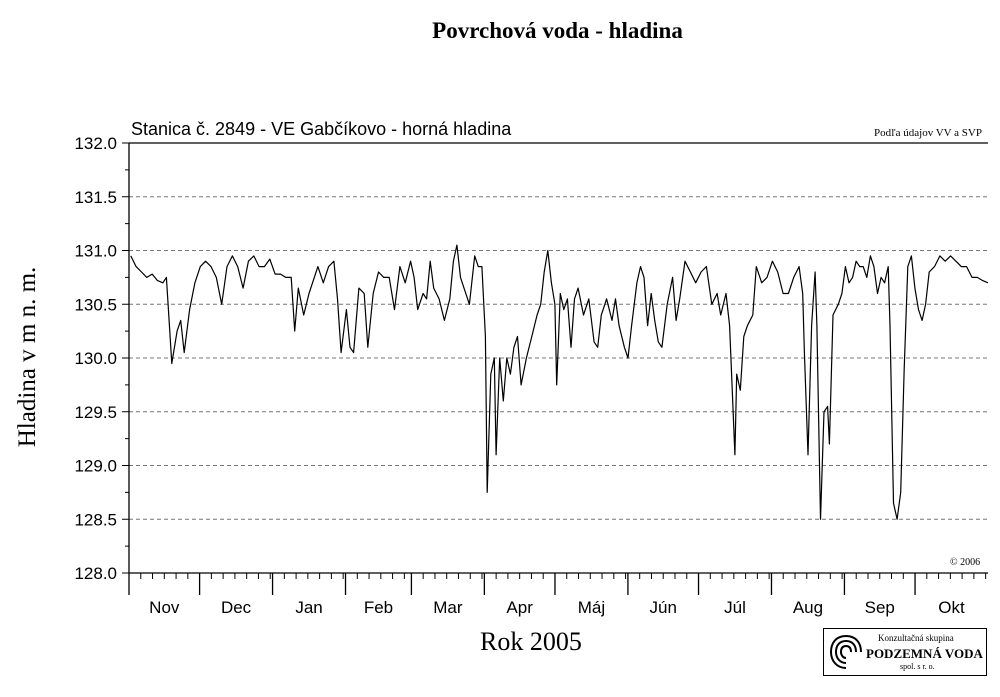 This screenshot has width=1000, height=697. I want to click on y-tick-label: 129.0, so click(95, 466).